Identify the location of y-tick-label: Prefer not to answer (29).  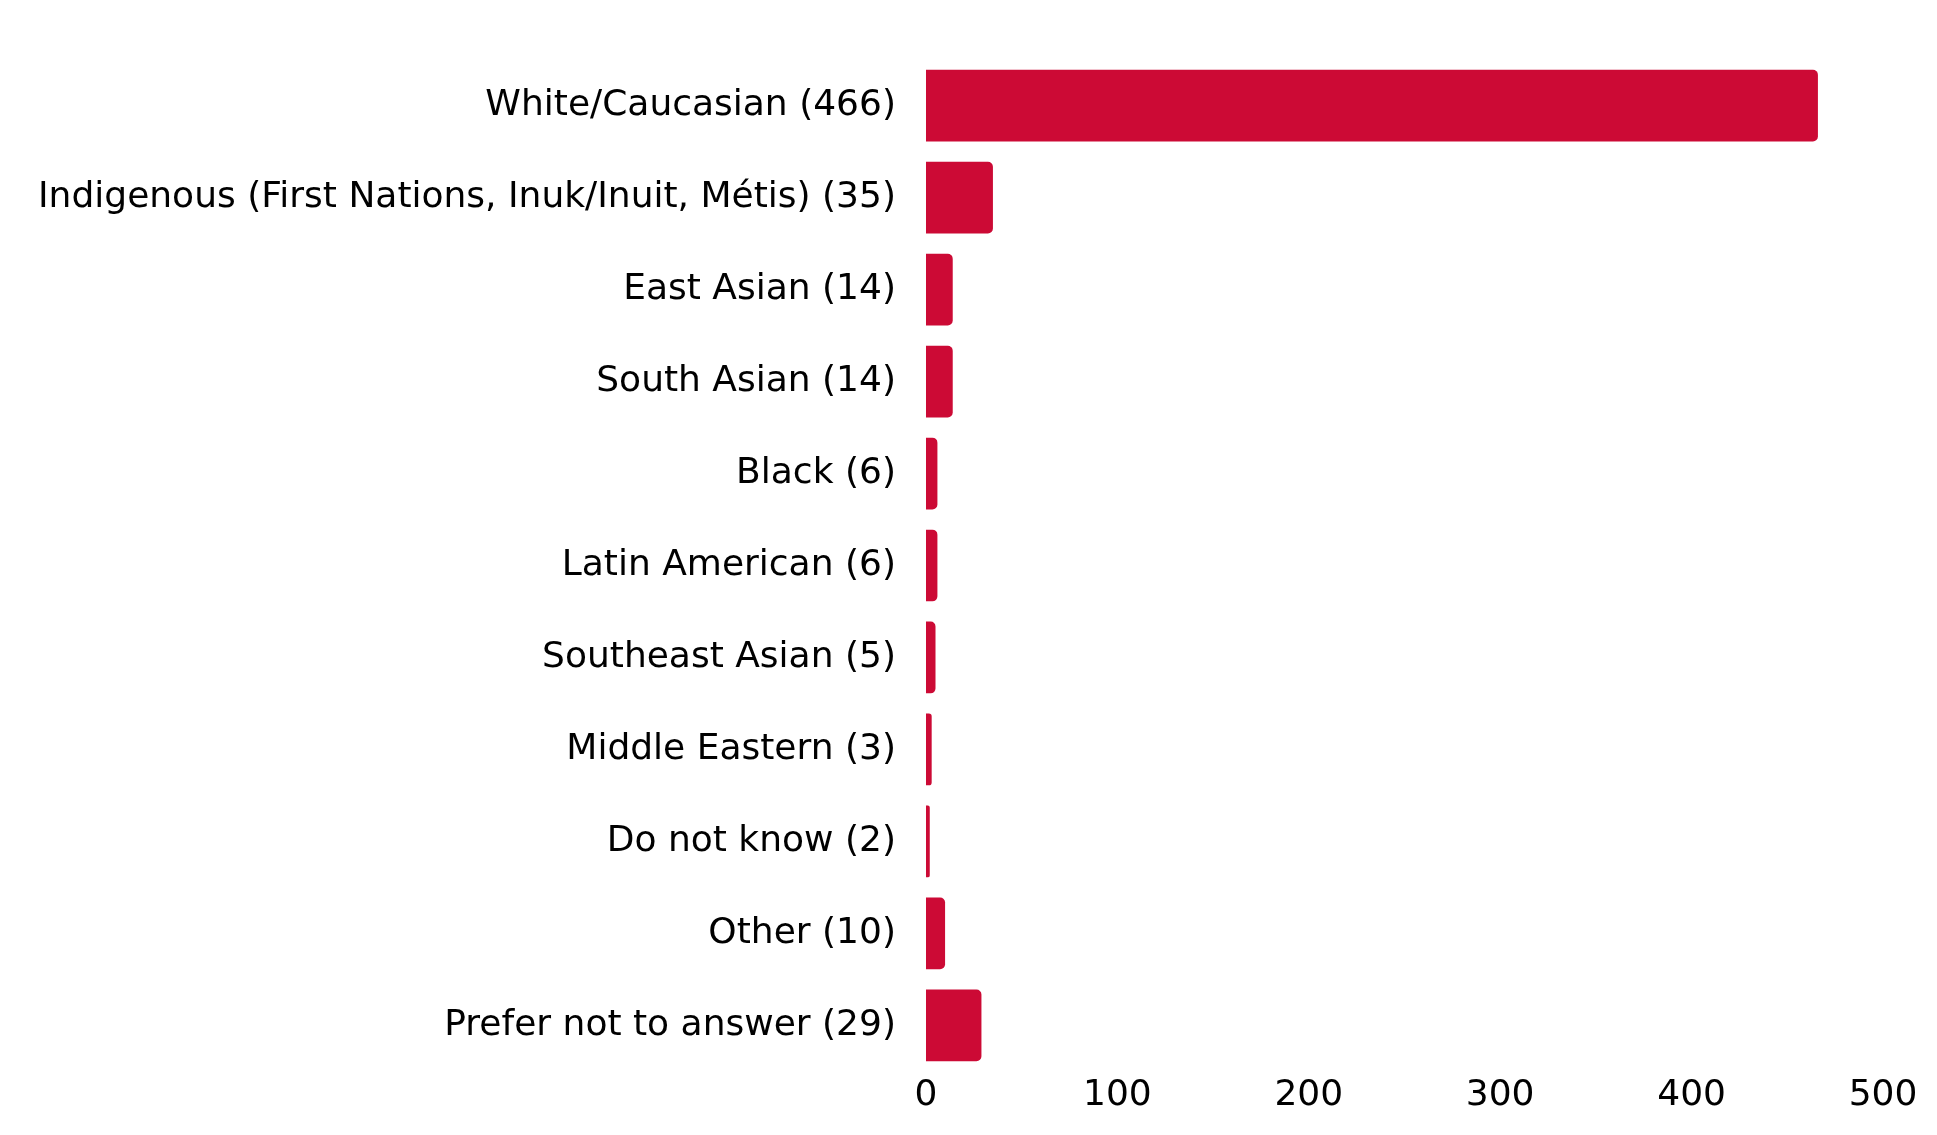
(670, 1022).